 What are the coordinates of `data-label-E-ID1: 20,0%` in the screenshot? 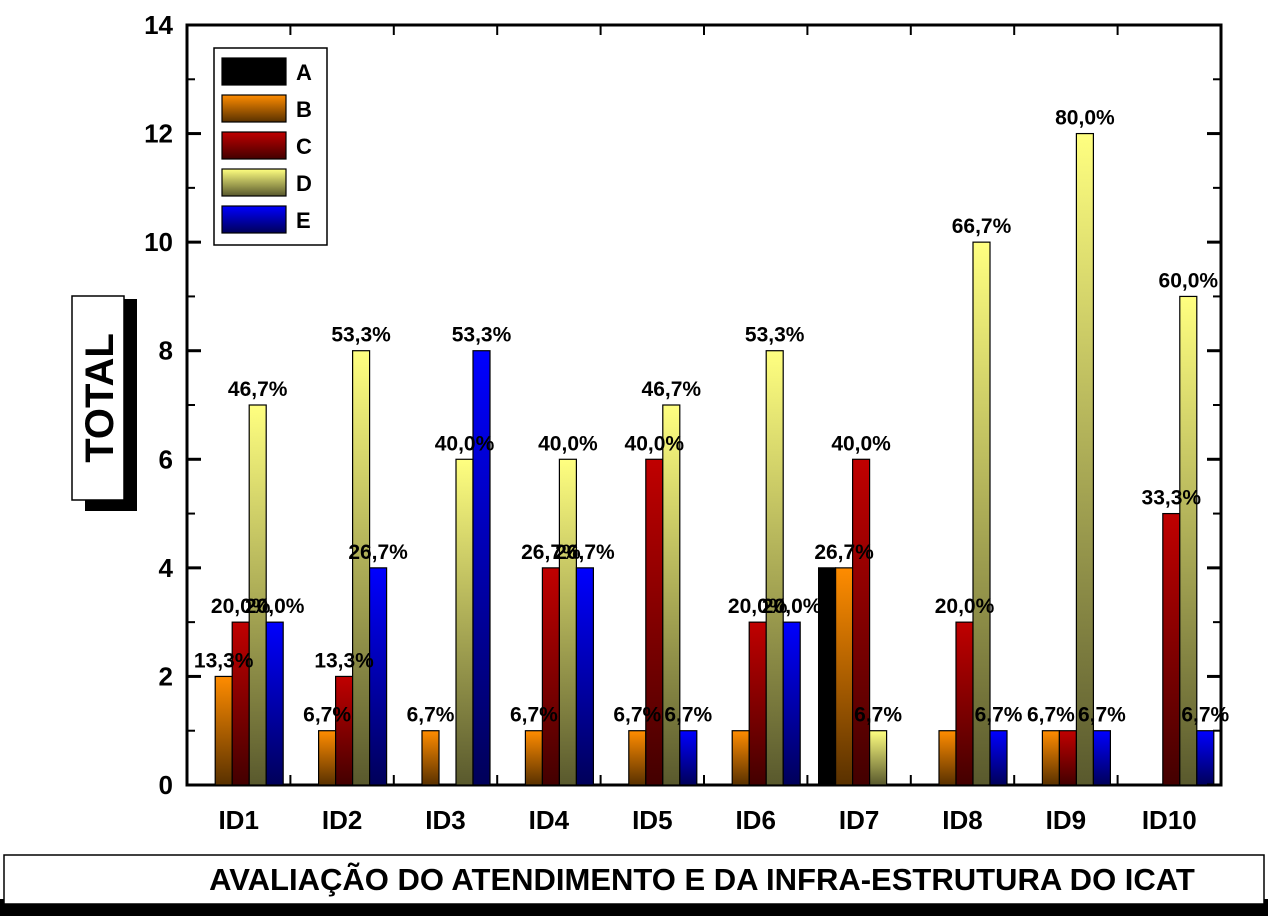 It's located at (275, 606).